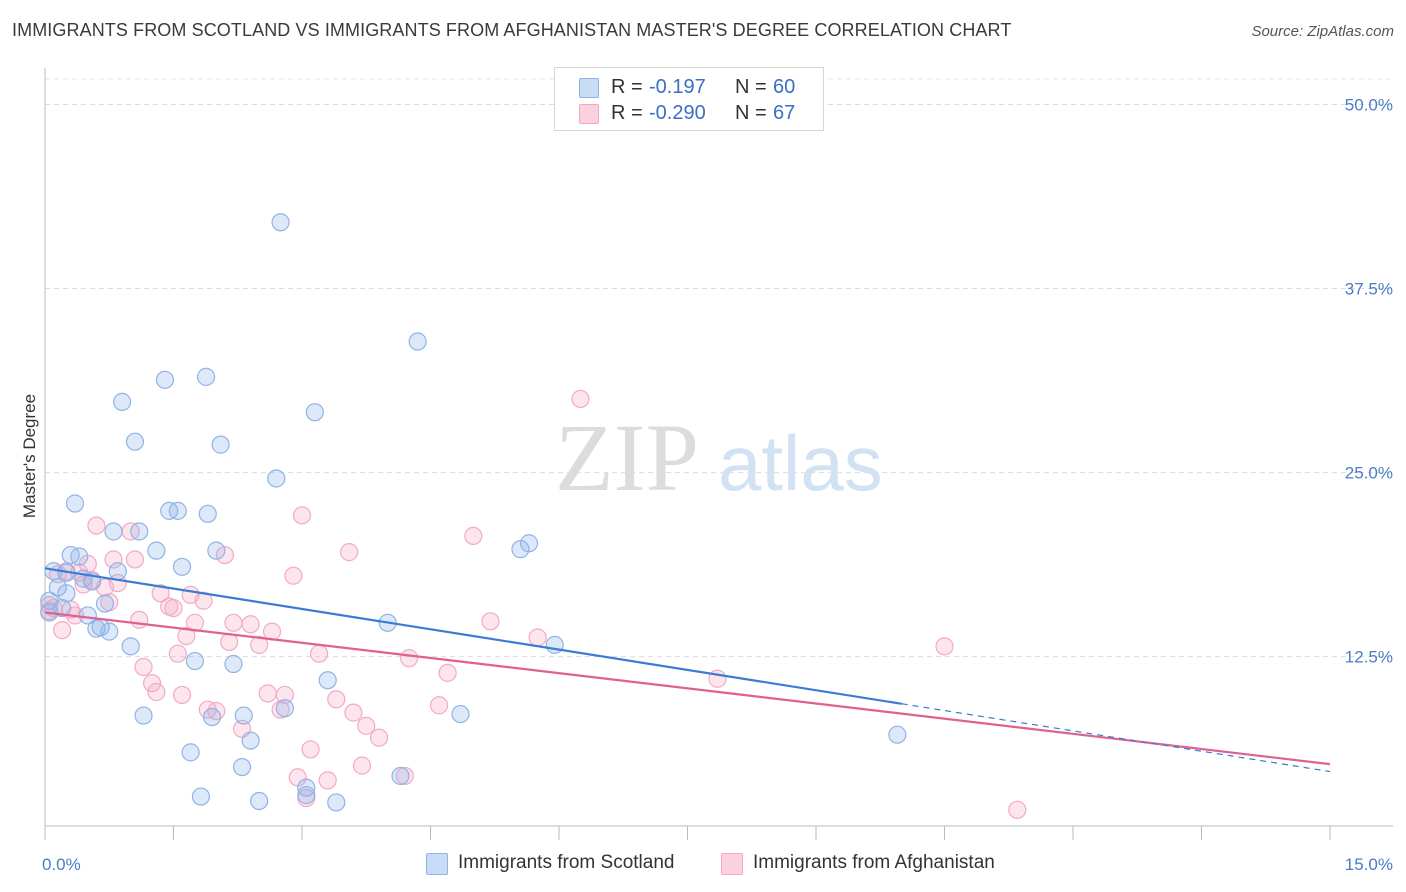  Describe the element at coordinates (1369, 473) in the screenshot. I see `y-tick-label: 25.0%` at that location.